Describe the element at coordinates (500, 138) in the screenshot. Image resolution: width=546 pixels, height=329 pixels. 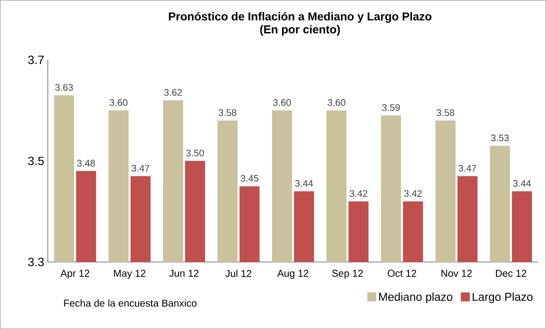
I see `data-label: 3.53` at that location.